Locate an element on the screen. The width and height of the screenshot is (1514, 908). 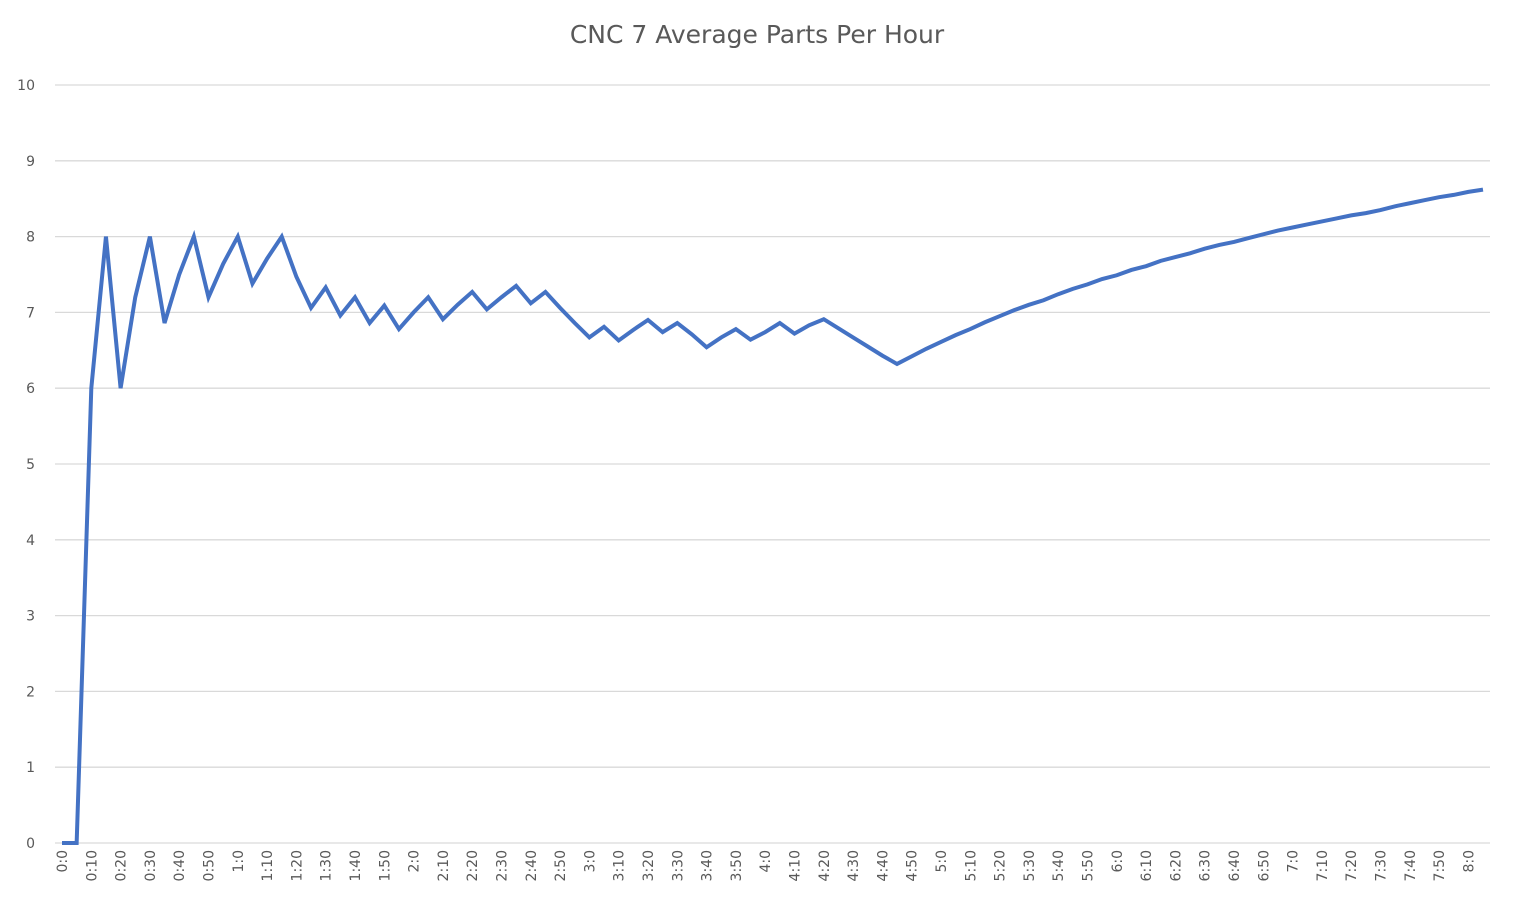
x-tick-label: 1:40 is located at coordinates (356, 865).